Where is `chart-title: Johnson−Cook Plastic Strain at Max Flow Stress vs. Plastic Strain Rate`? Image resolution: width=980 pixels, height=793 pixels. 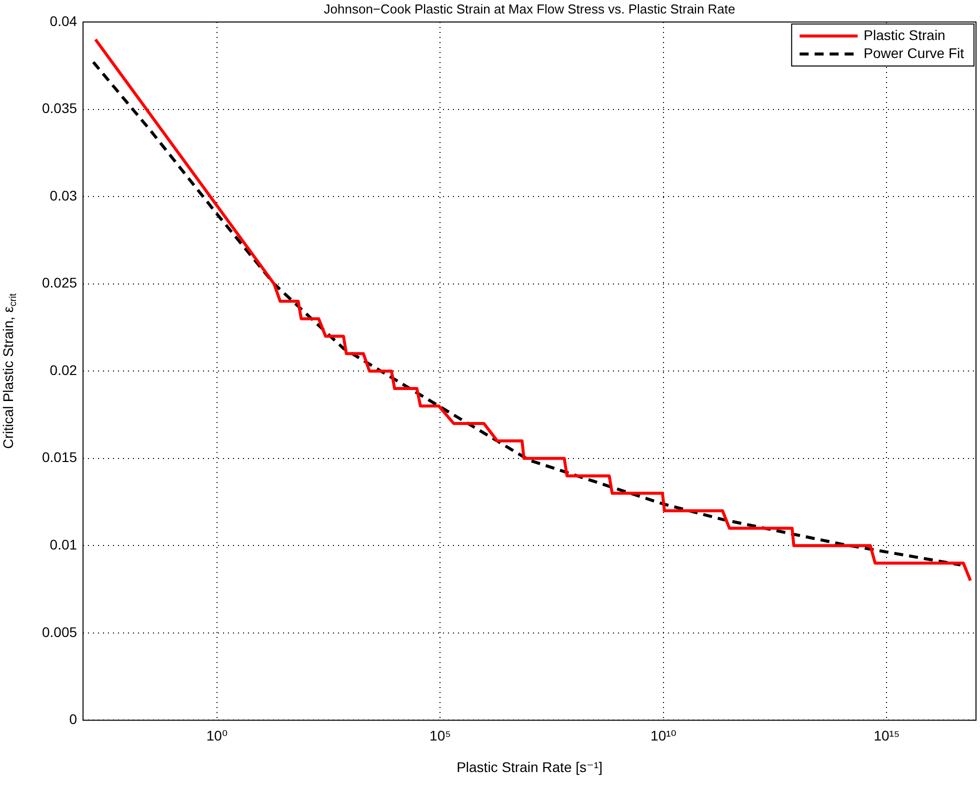
chart-title: Johnson−Cook Plastic Strain at Max Flow Stress vs. Plastic Strain Rate is located at coordinates (530, 9).